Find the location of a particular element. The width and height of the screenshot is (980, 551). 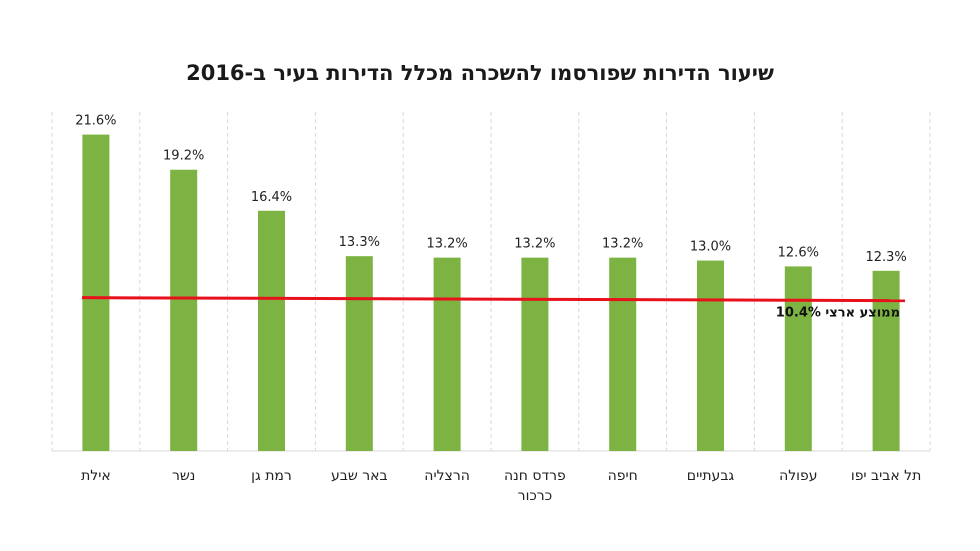

category-label: עפולה is located at coordinates (798, 476).